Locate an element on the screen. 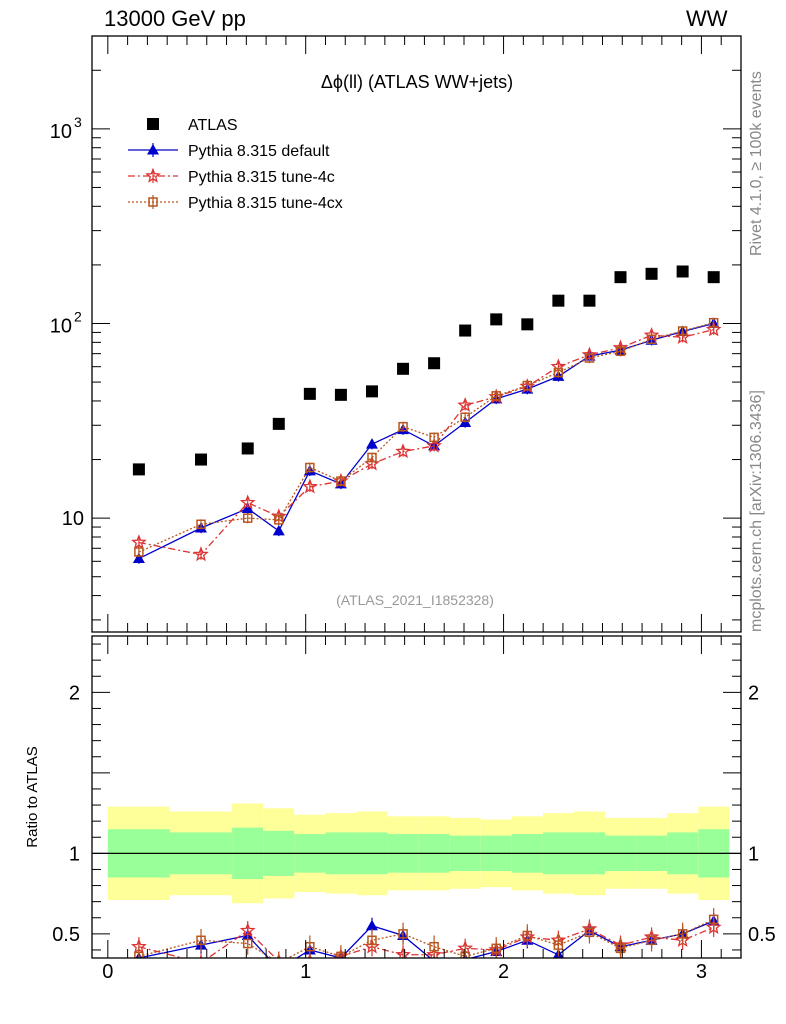 The height and width of the screenshot is (1024, 786). x-tick-label: 1 is located at coordinates (305, 972).